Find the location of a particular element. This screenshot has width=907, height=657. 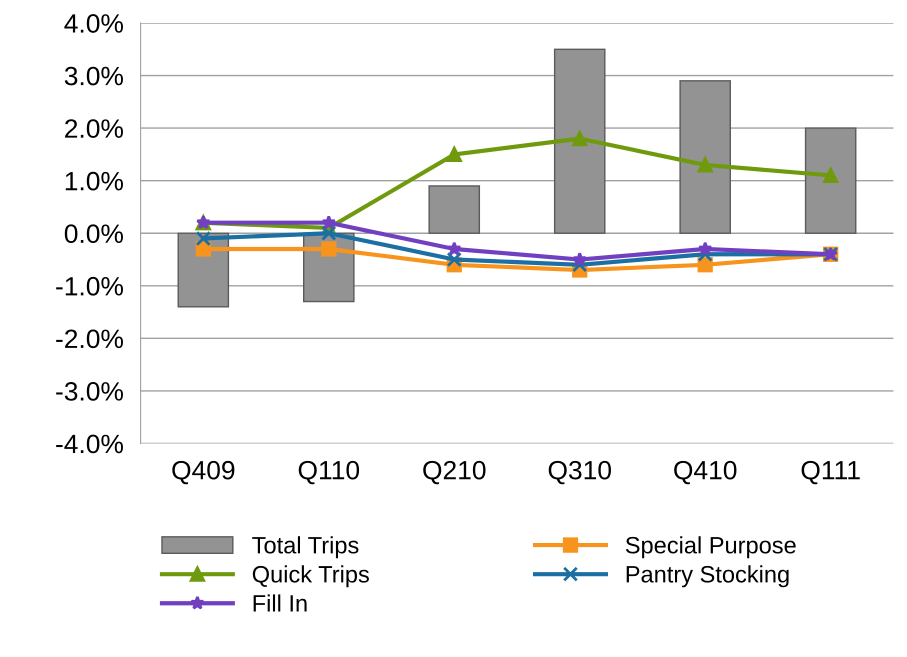

legend-label: Special Purpose is located at coordinates (711, 547).